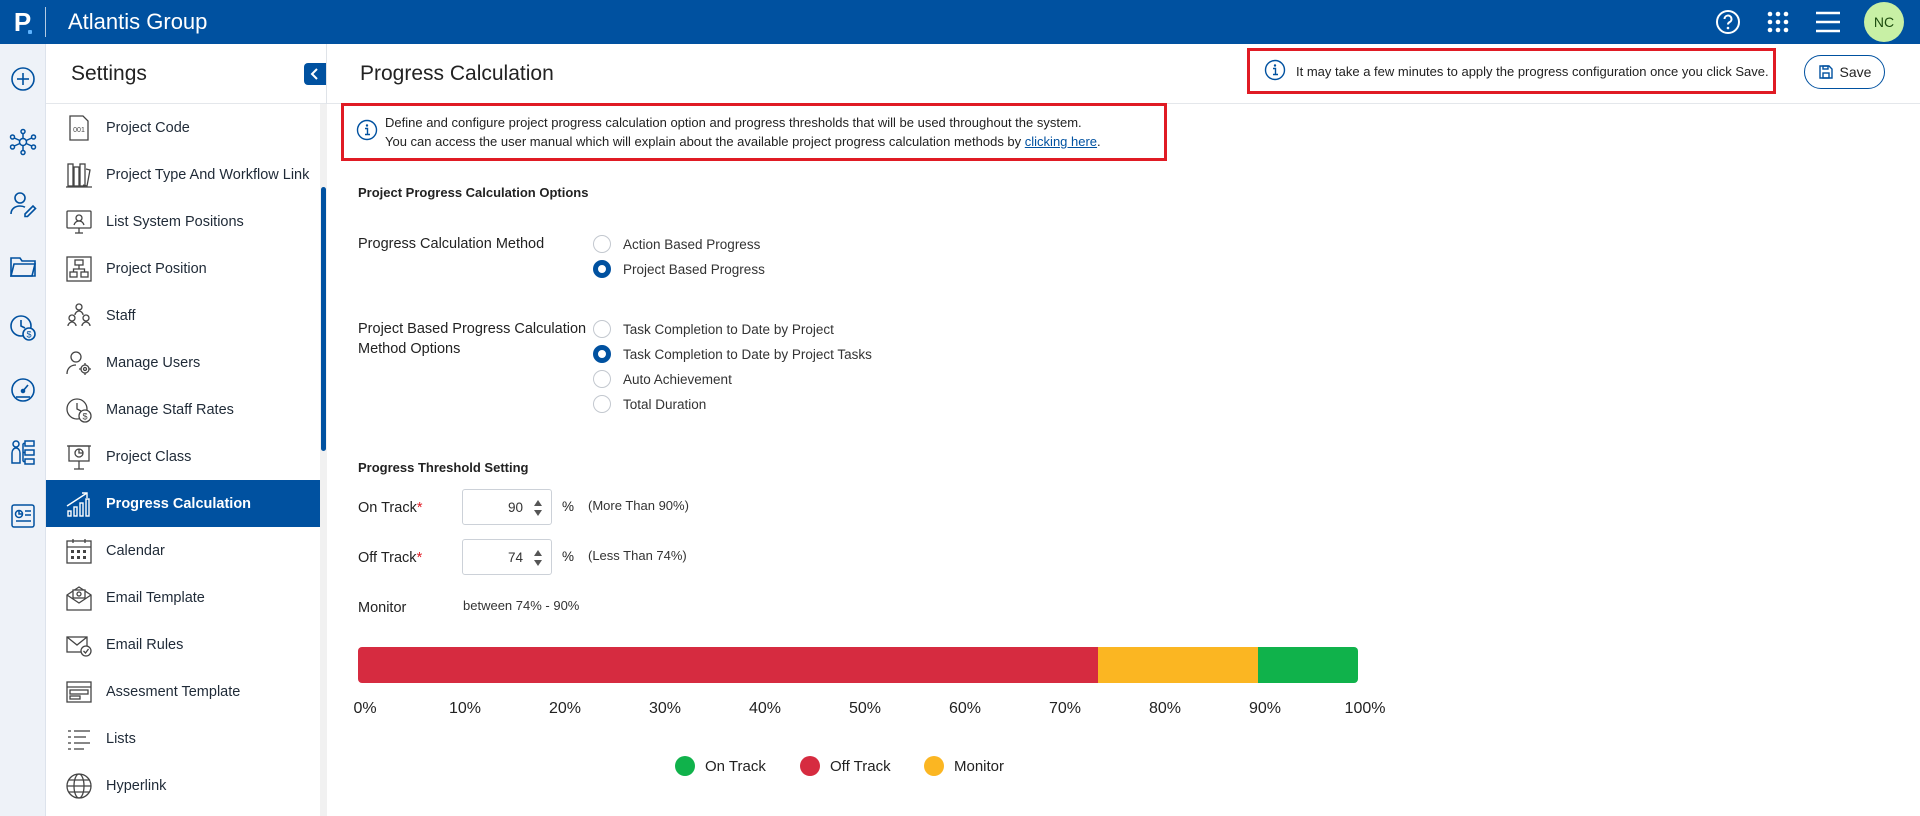  I want to click on sidebar-item-manage-staff-rates: $ Manage Staff Rates, so click(183, 409).